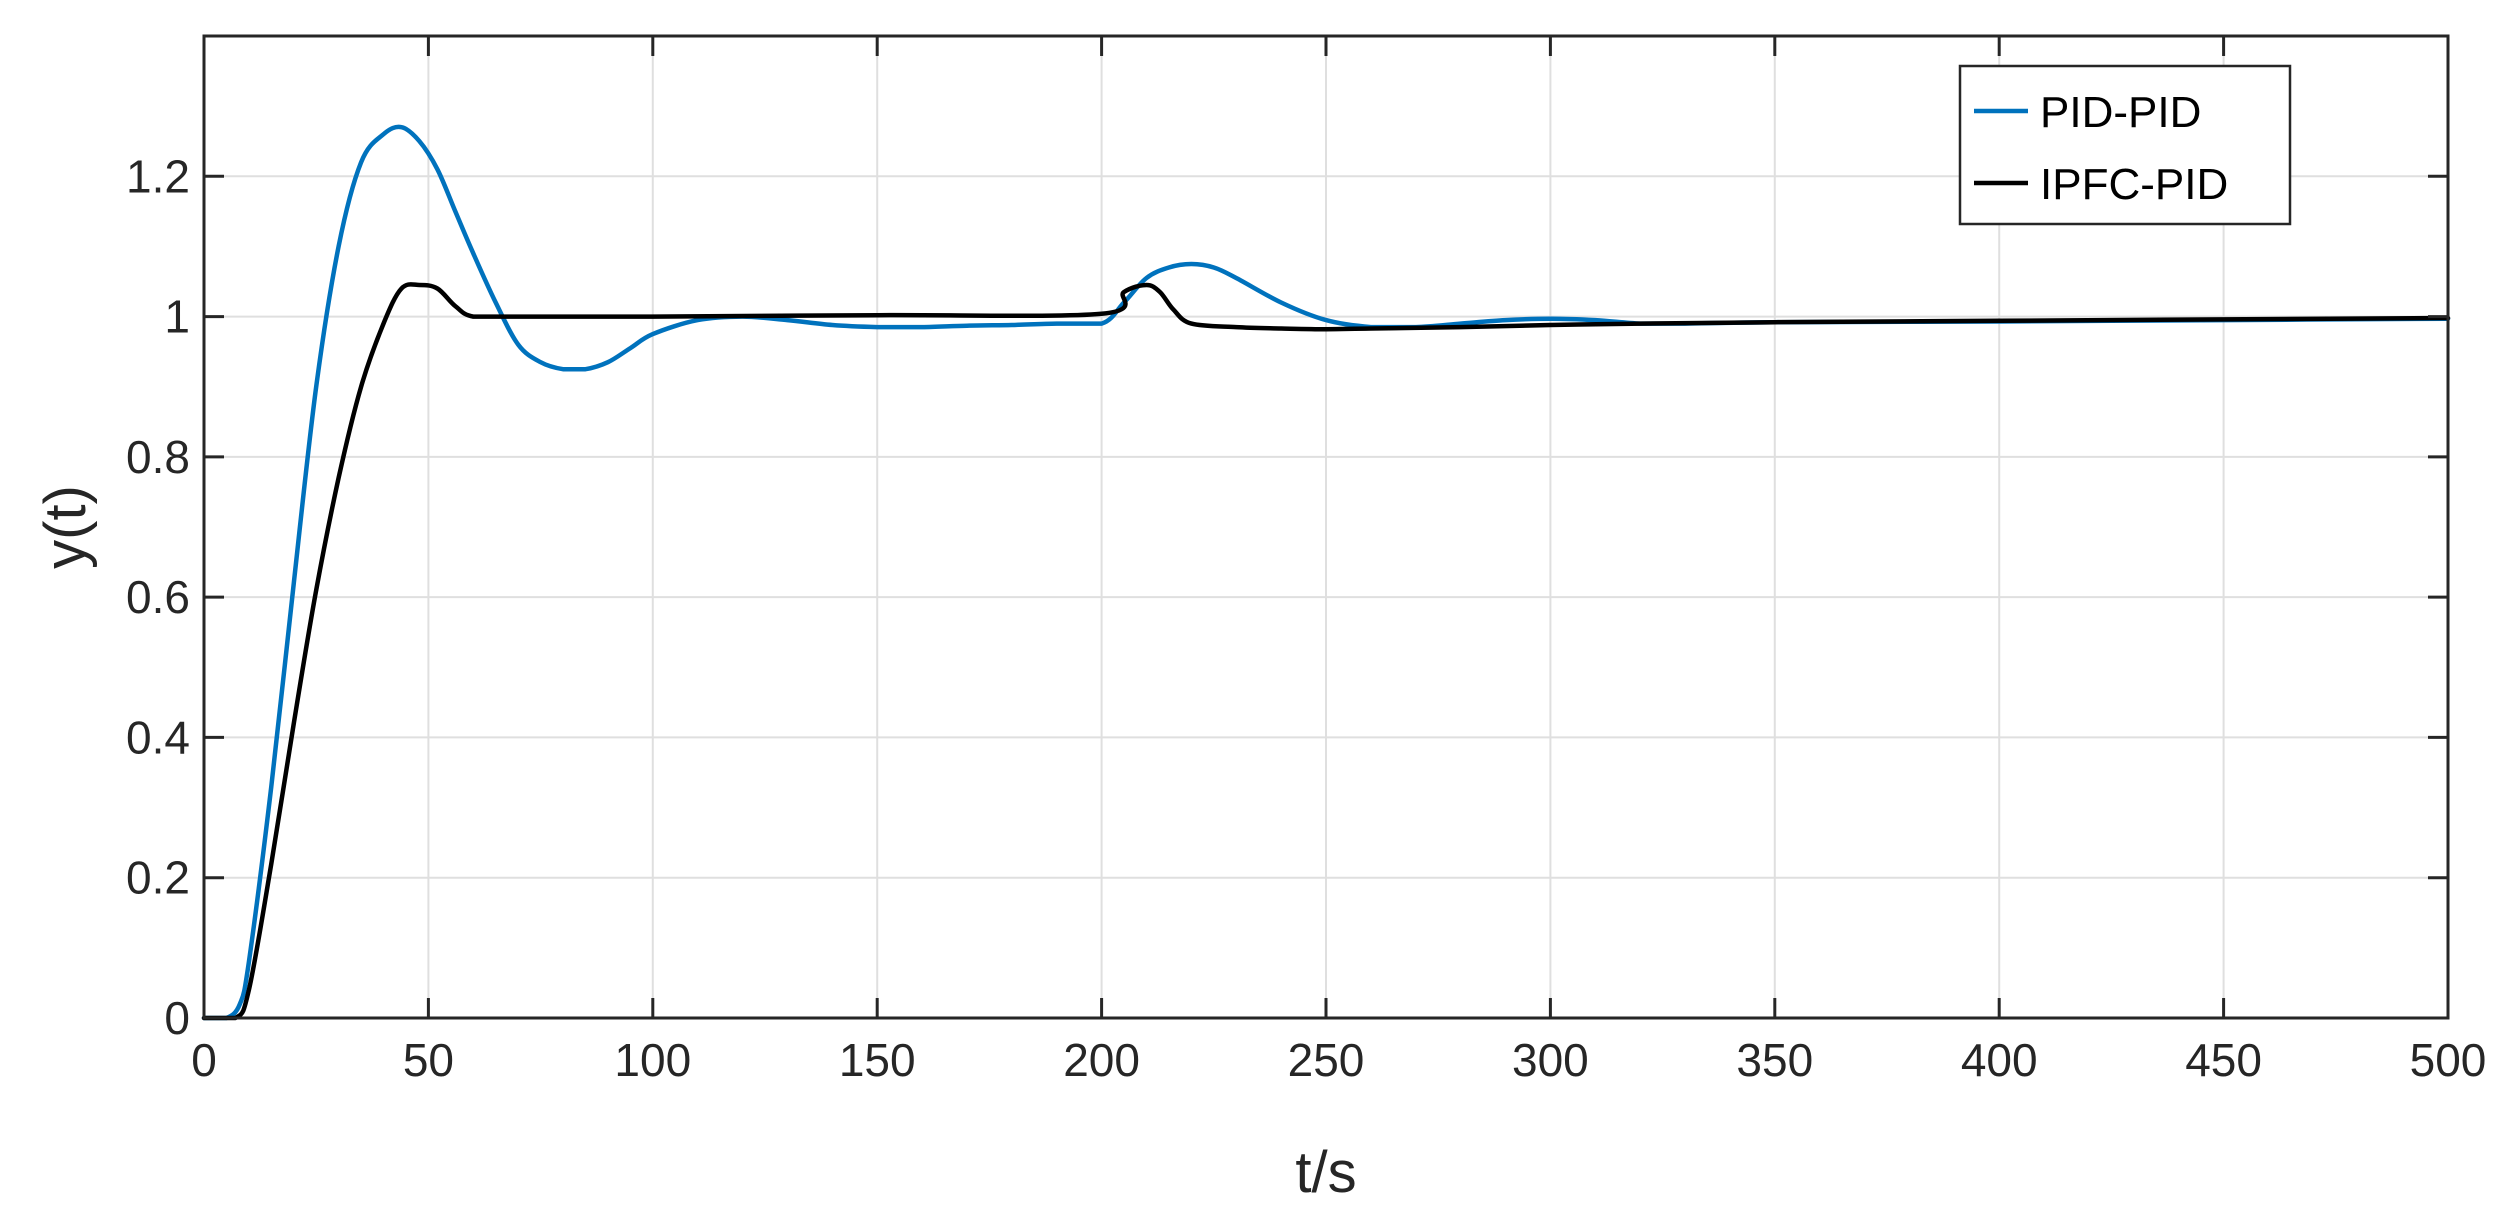 This screenshot has width=2513, height=1219. Describe the element at coordinates (1101, 1060) in the screenshot. I see `x-tick-label: 200` at that location.